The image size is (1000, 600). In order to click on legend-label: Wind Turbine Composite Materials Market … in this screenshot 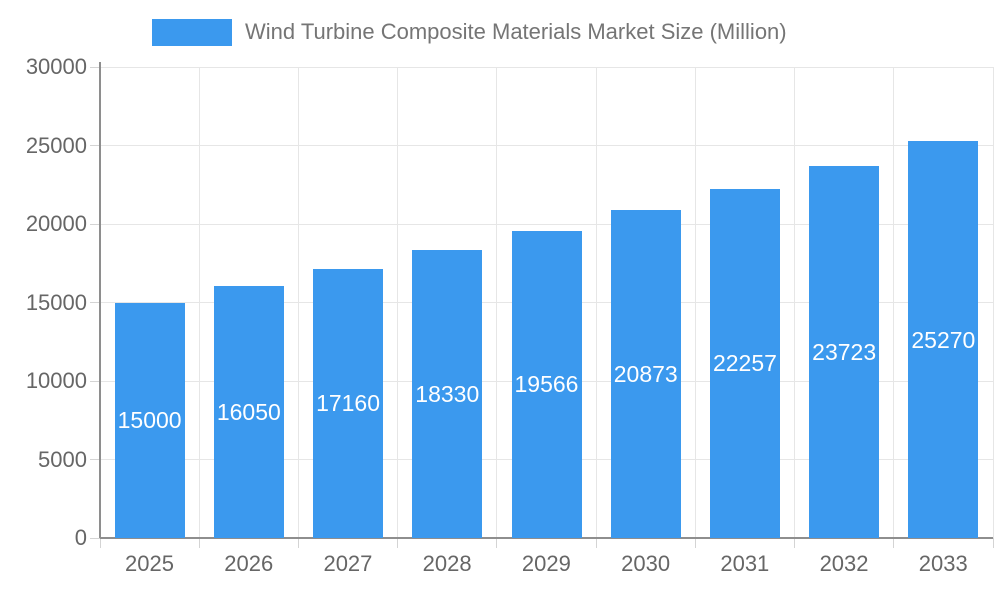, I will do `click(516, 31)`.